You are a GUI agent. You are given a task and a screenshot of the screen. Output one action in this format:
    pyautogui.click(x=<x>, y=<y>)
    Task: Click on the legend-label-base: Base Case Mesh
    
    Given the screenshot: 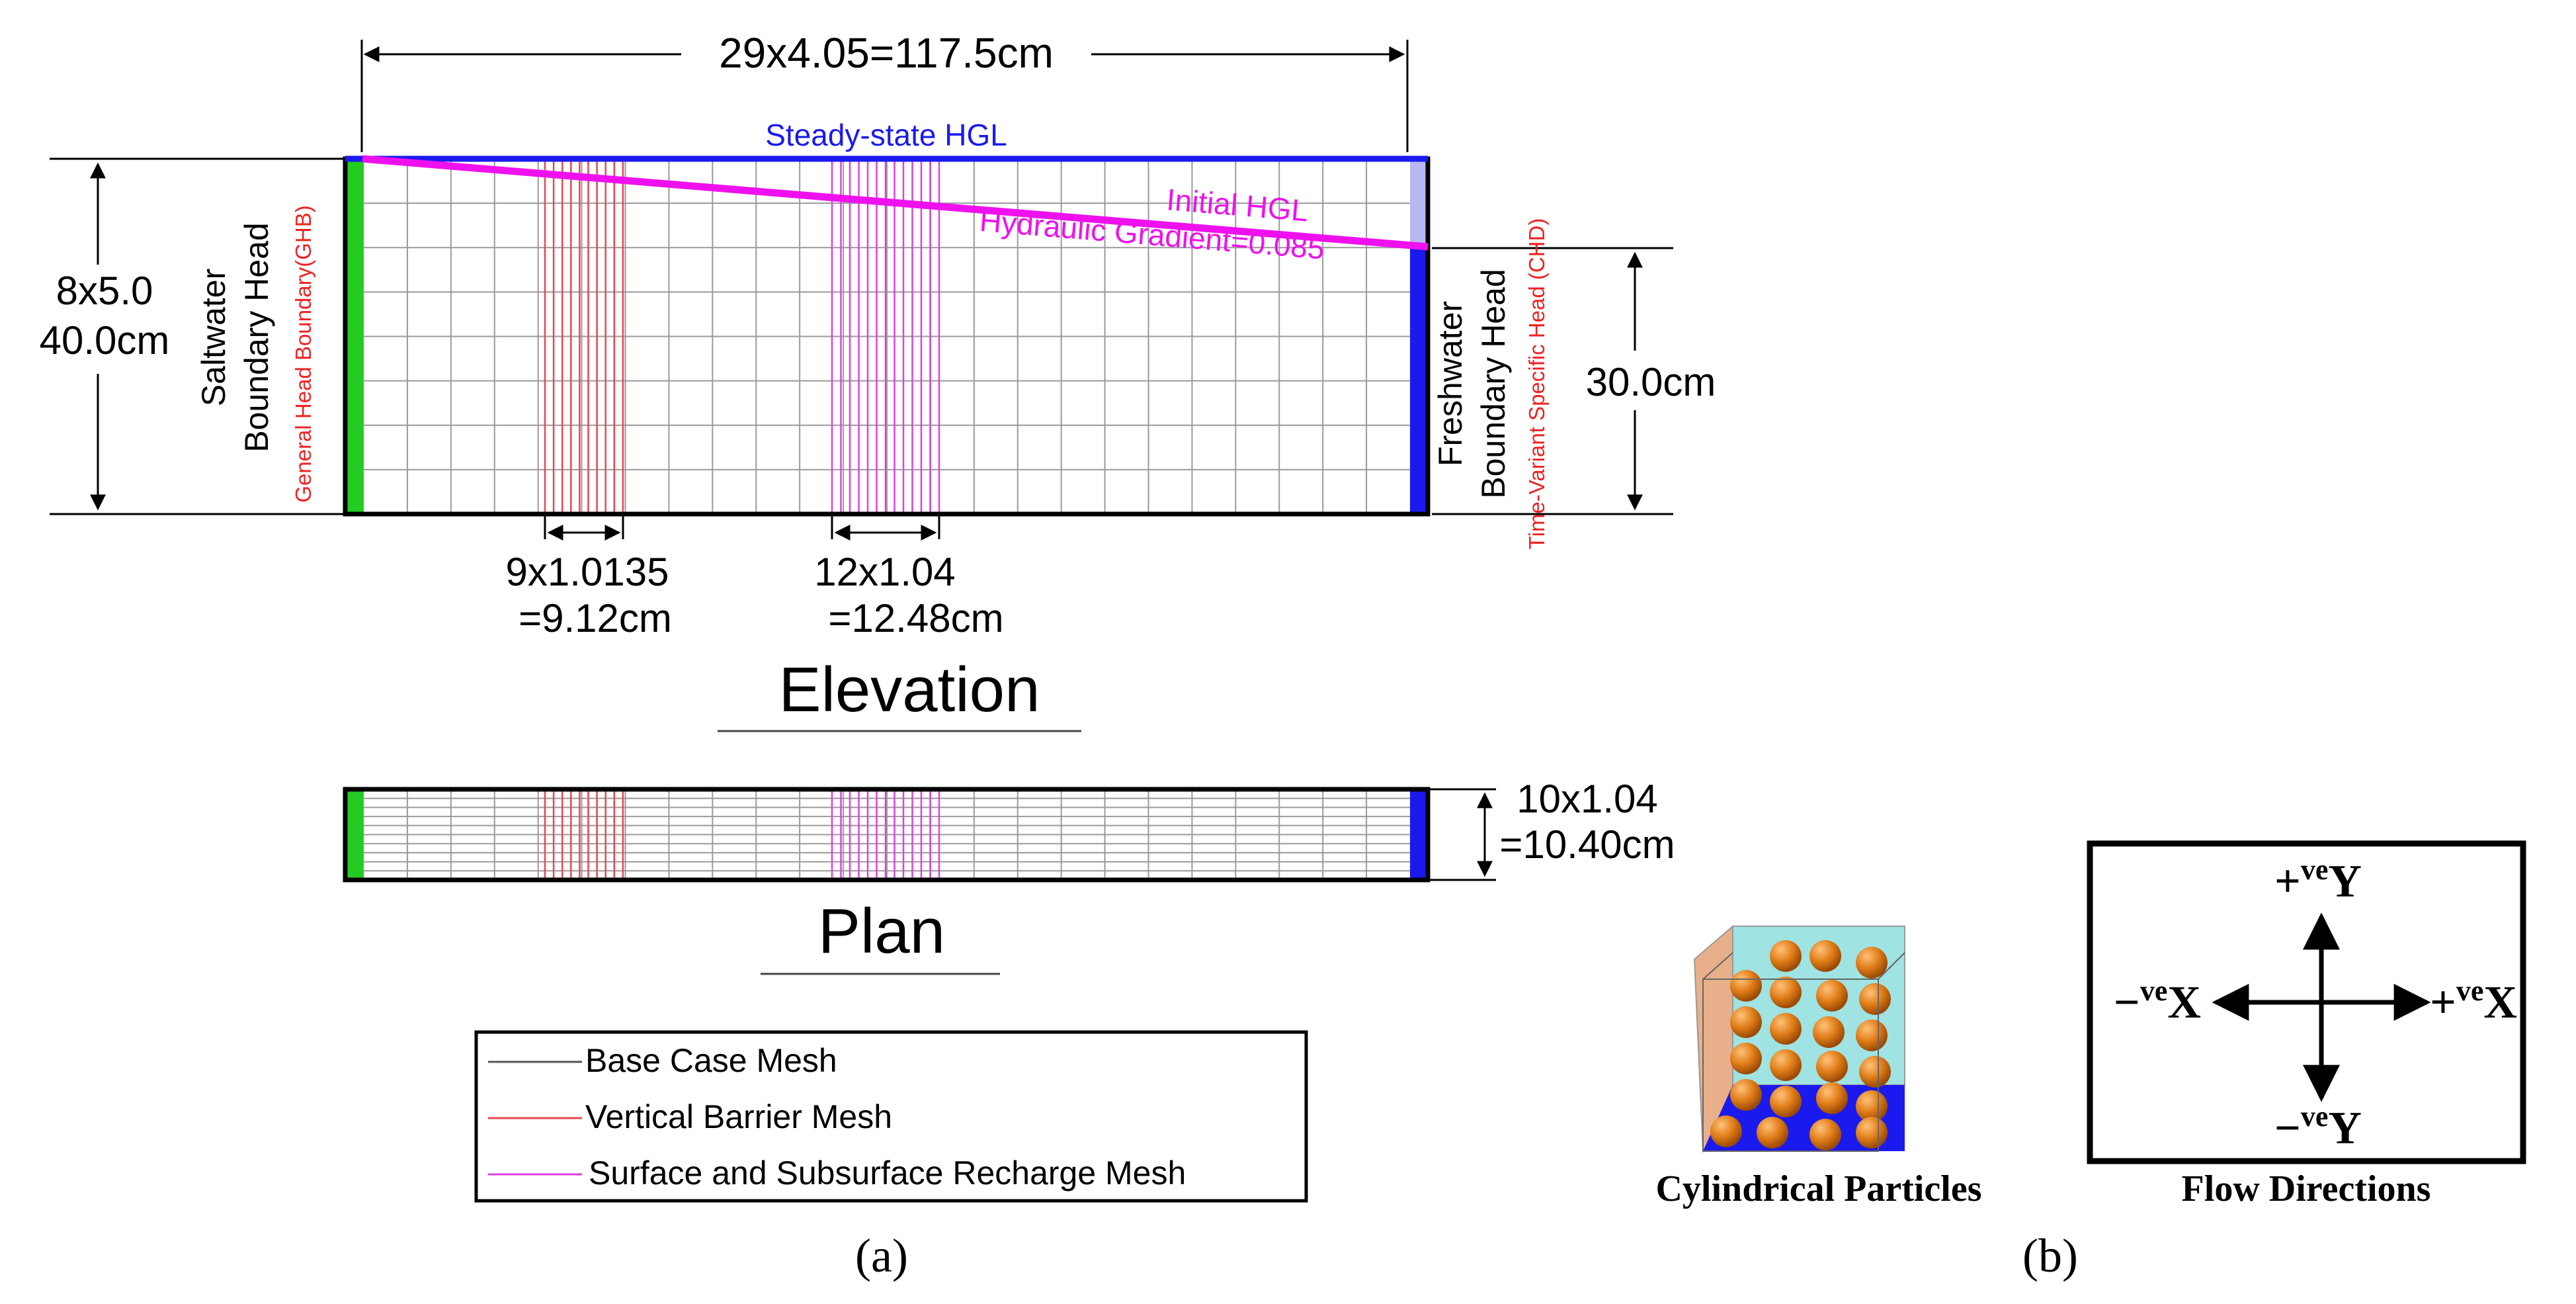 What is the action you would take?
    pyautogui.click(x=711, y=1060)
    